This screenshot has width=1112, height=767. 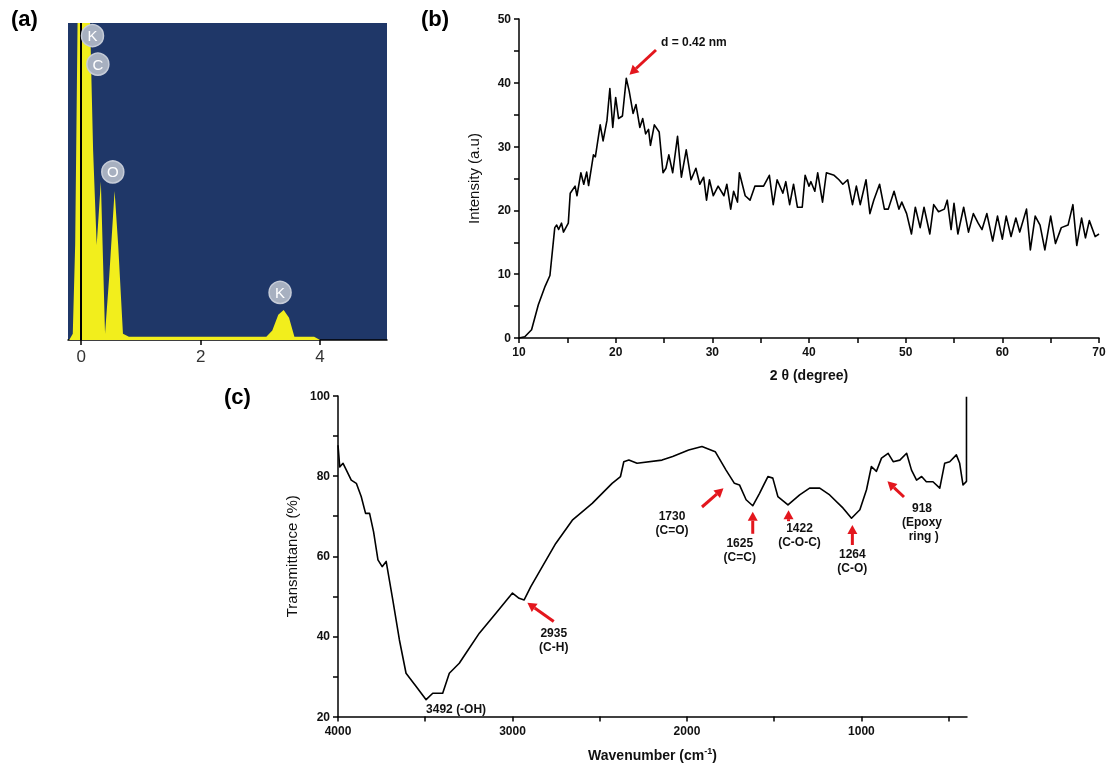 What do you see at coordinates (338, 730) in the screenshot?
I see `x-tick-label: 4000` at bounding box center [338, 730].